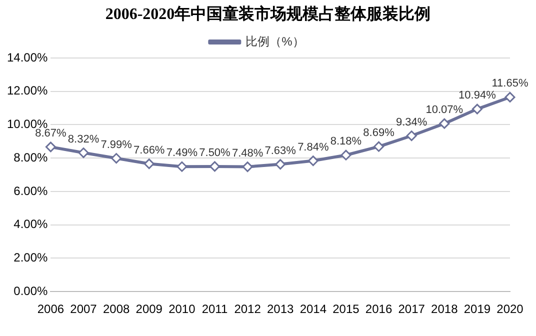  What do you see at coordinates (313, 309) in the screenshot?
I see `x-tick-label: 2014` at bounding box center [313, 309].